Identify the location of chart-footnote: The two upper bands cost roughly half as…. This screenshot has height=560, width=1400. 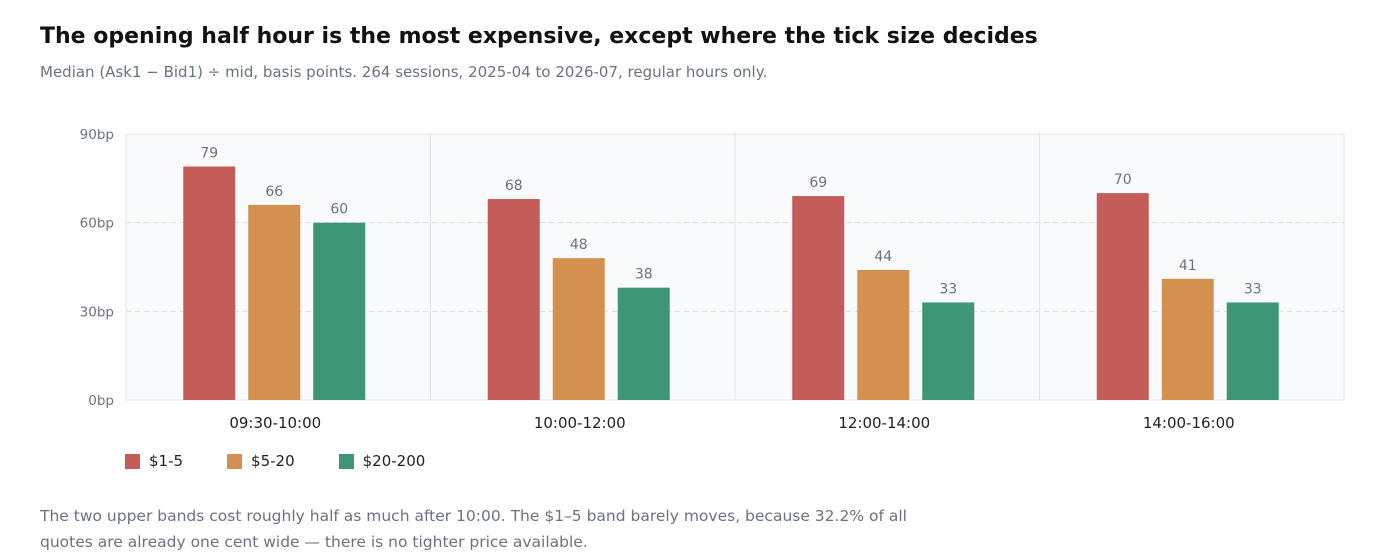
(473, 529).